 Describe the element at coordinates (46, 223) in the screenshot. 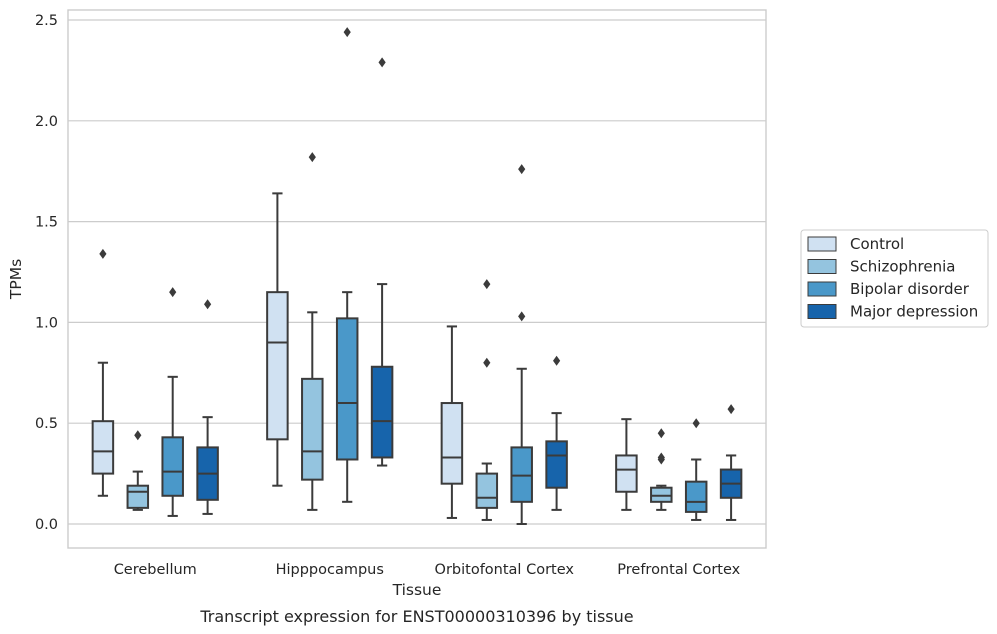

I see `y-tick-label: 1.5` at that location.